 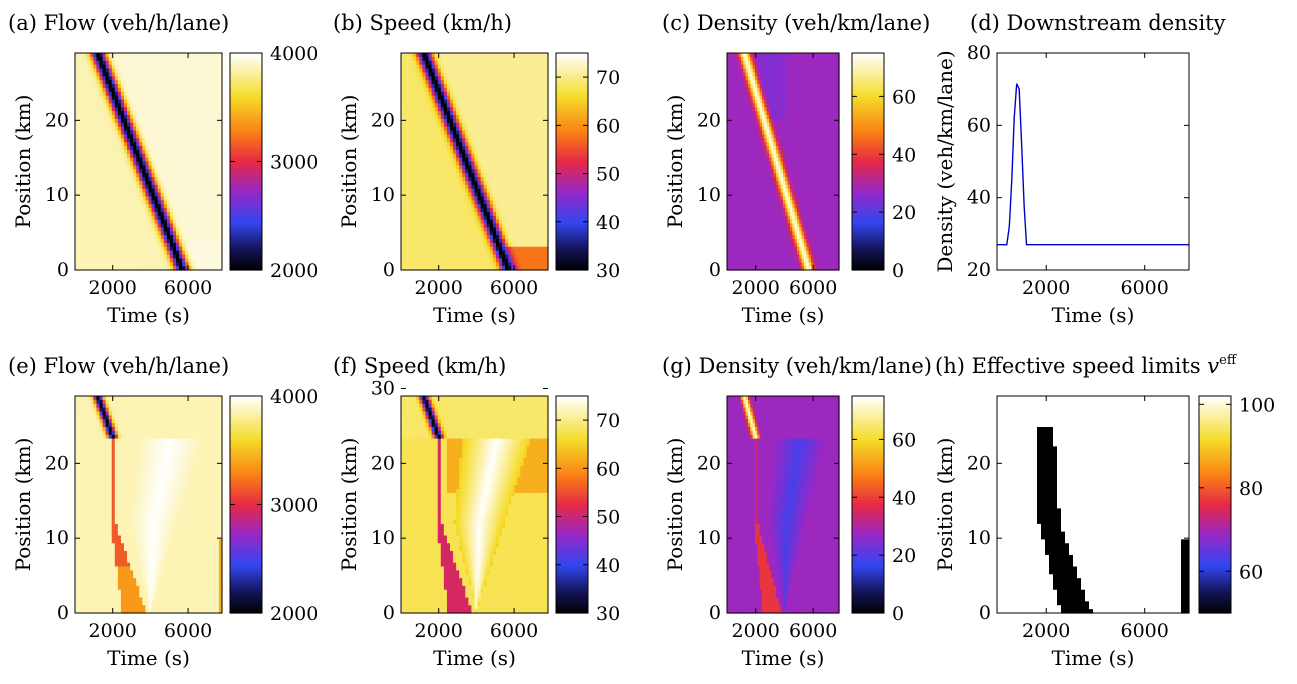 What do you see at coordinates (294, 54) in the screenshot?
I see `colorbar-tick-label: 4000` at bounding box center [294, 54].